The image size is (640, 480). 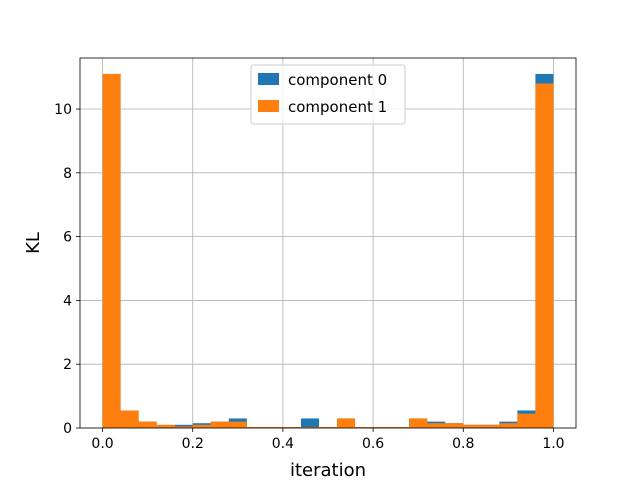 What do you see at coordinates (463, 444) in the screenshot?
I see `x-tick-label: 0.8` at bounding box center [463, 444].